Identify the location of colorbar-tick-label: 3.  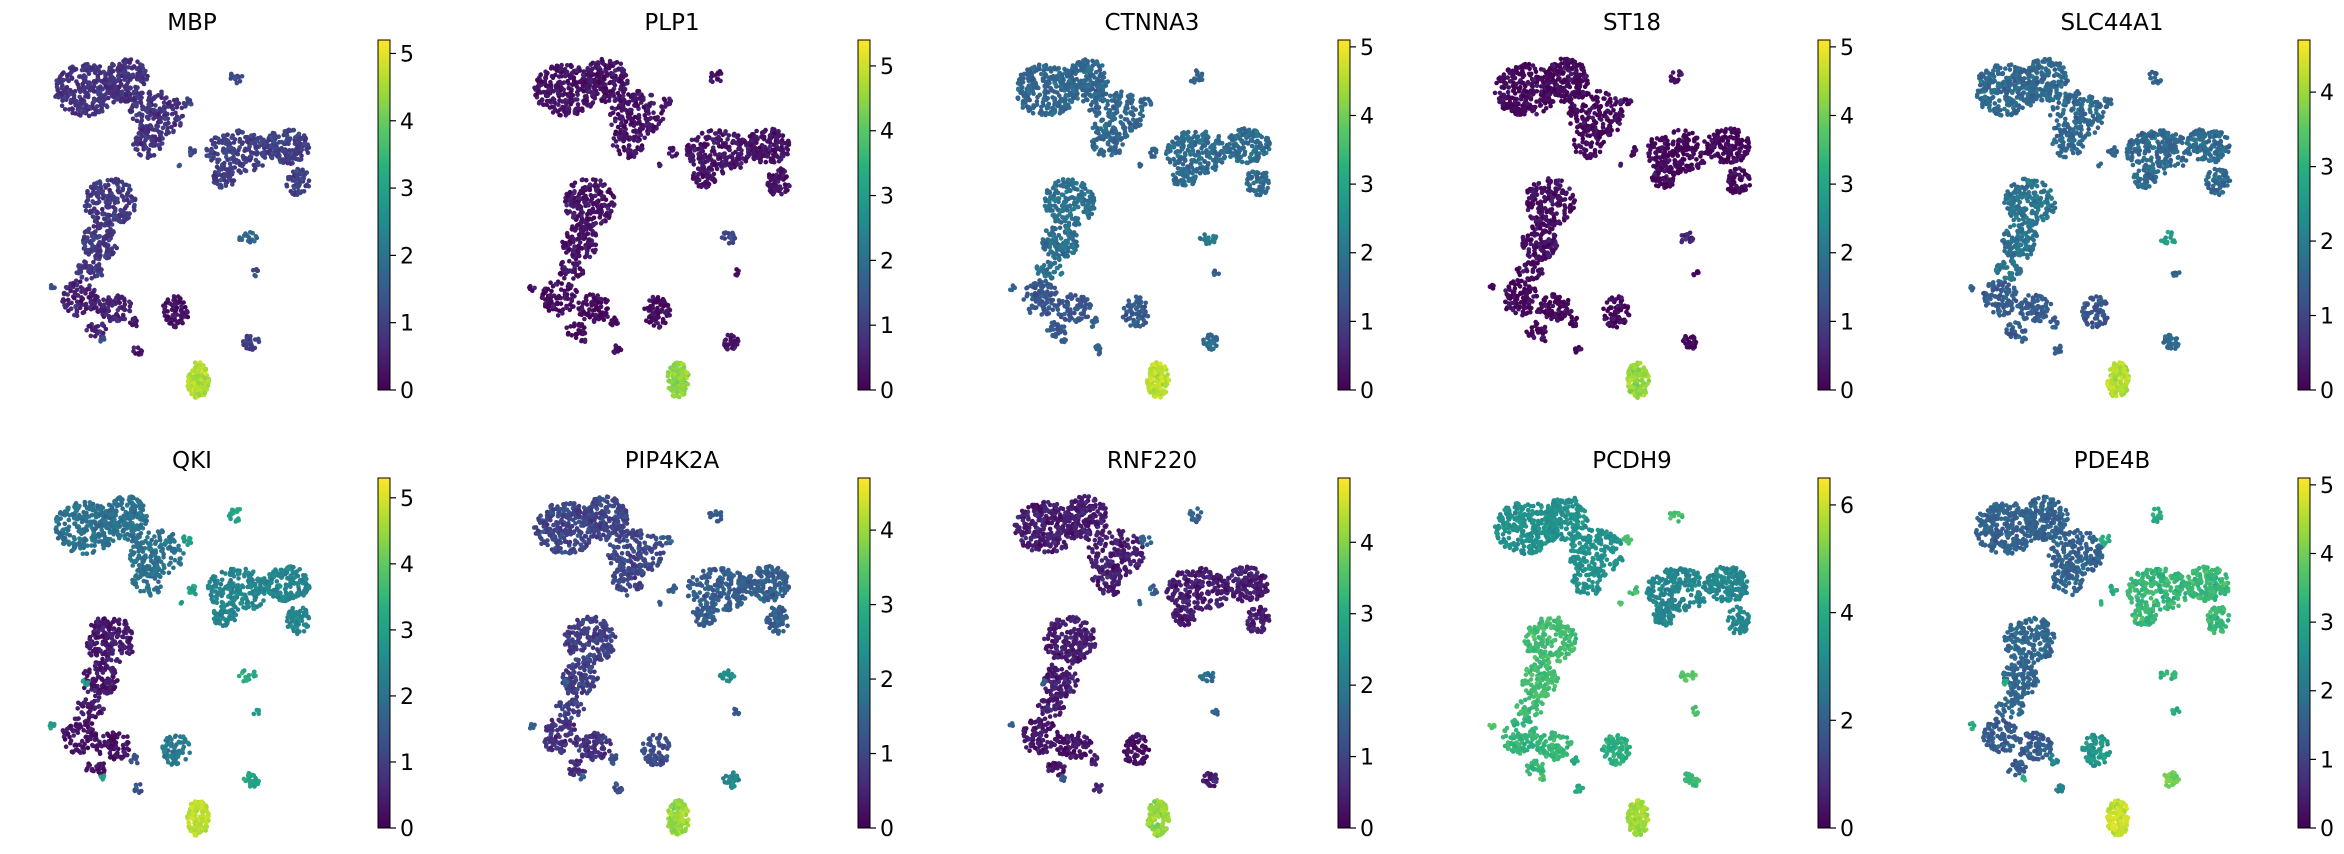
(887, 197).